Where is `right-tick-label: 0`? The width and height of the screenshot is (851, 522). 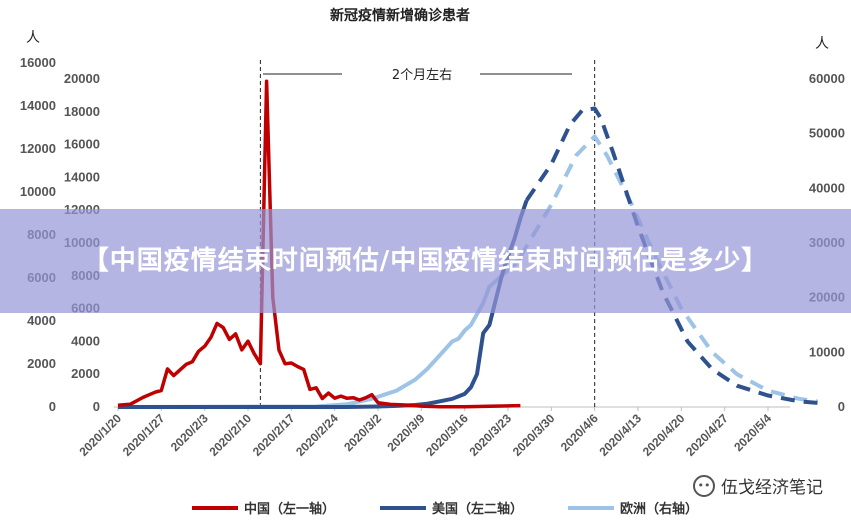
right-tick-label: 0 is located at coordinates (841, 406).